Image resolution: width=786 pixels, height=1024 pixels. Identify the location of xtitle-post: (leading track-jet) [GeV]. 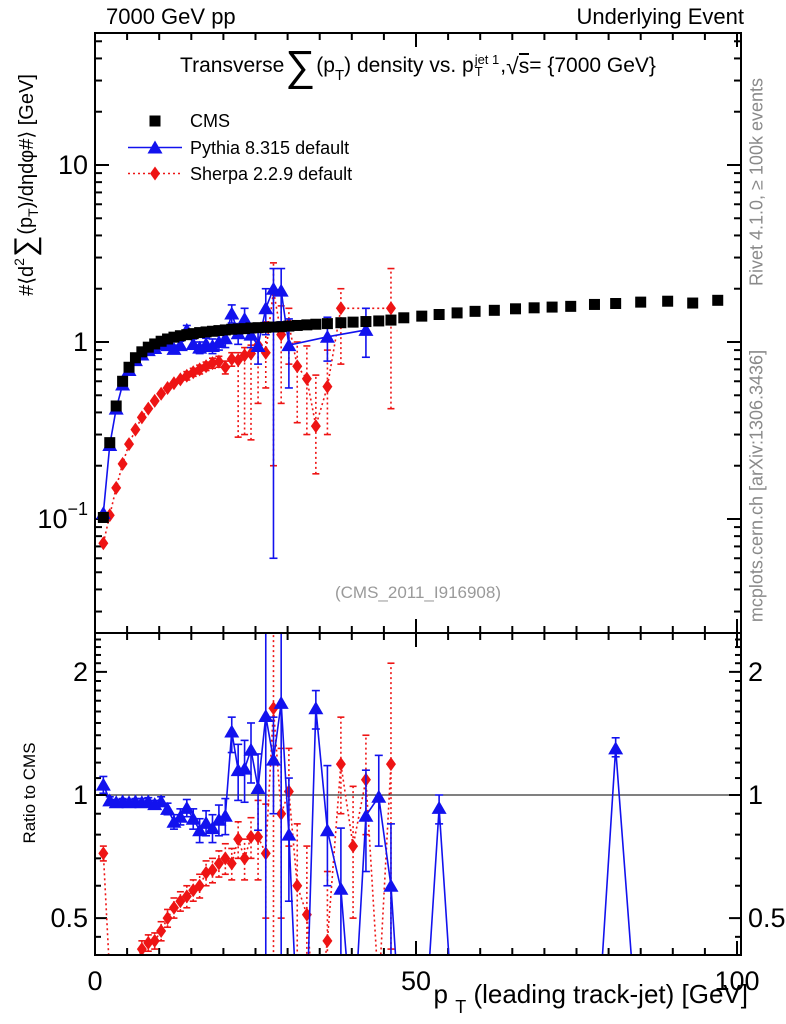
(610, 994).